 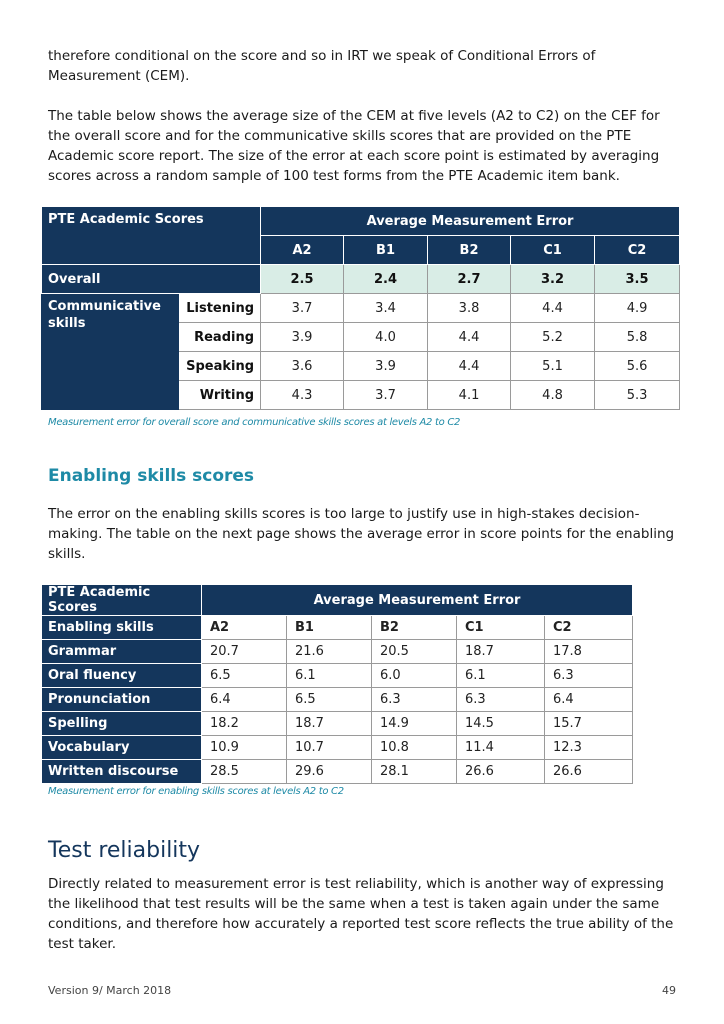 What do you see at coordinates (302, 279) in the screenshot?
I see `table-cell: 2.5` at bounding box center [302, 279].